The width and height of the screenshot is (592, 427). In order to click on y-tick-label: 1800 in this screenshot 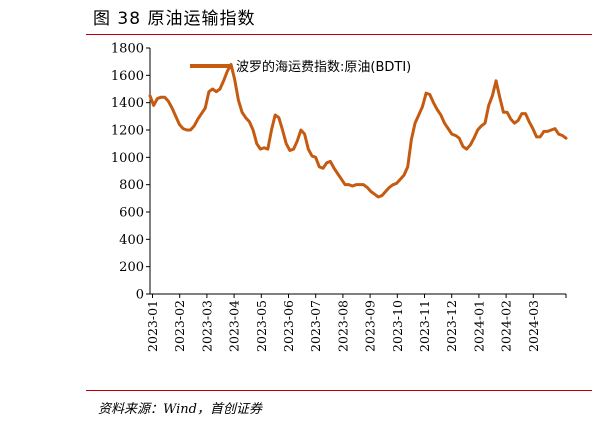, I will do `click(127, 49)`.